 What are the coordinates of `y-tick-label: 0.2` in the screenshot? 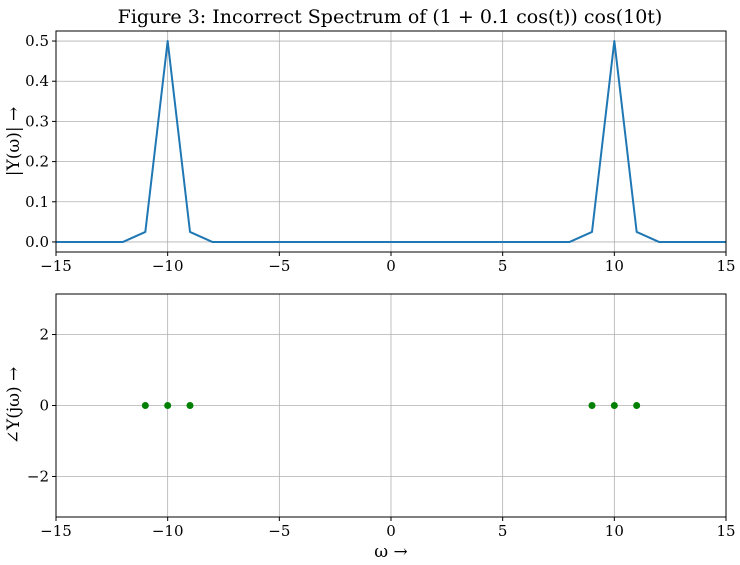 It's located at (37, 162).